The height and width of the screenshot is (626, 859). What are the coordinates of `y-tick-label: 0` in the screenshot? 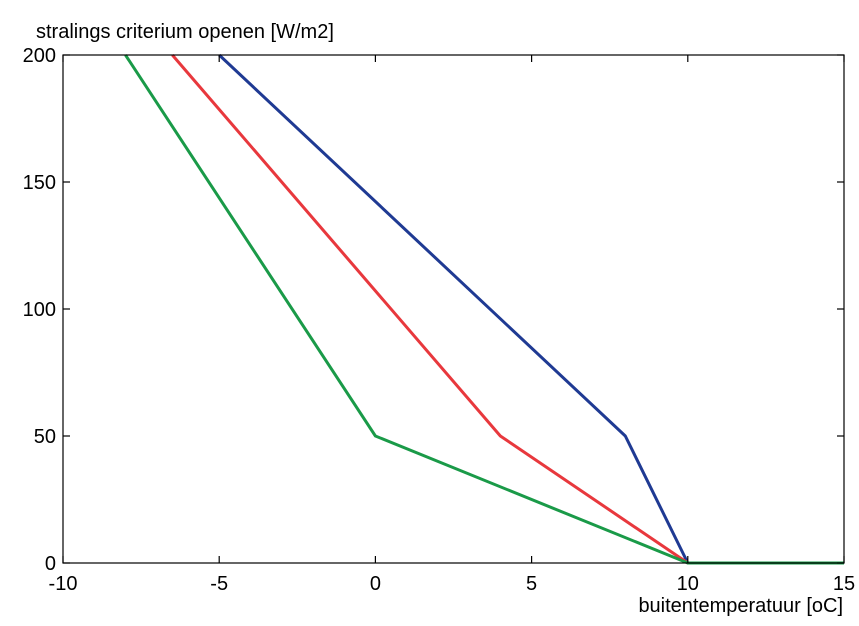 It's located at (50, 564).